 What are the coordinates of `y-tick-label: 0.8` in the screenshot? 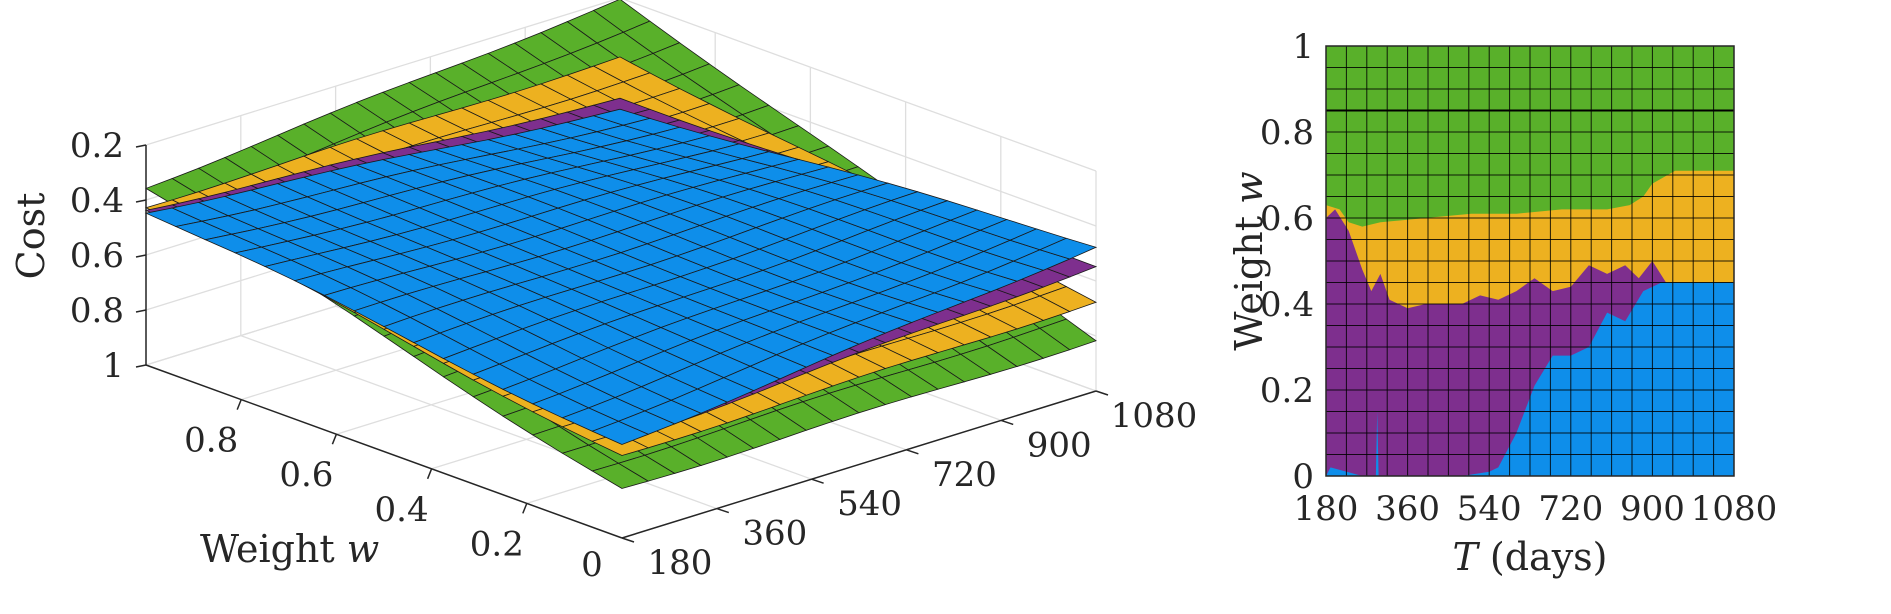 It's located at (1287, 133).